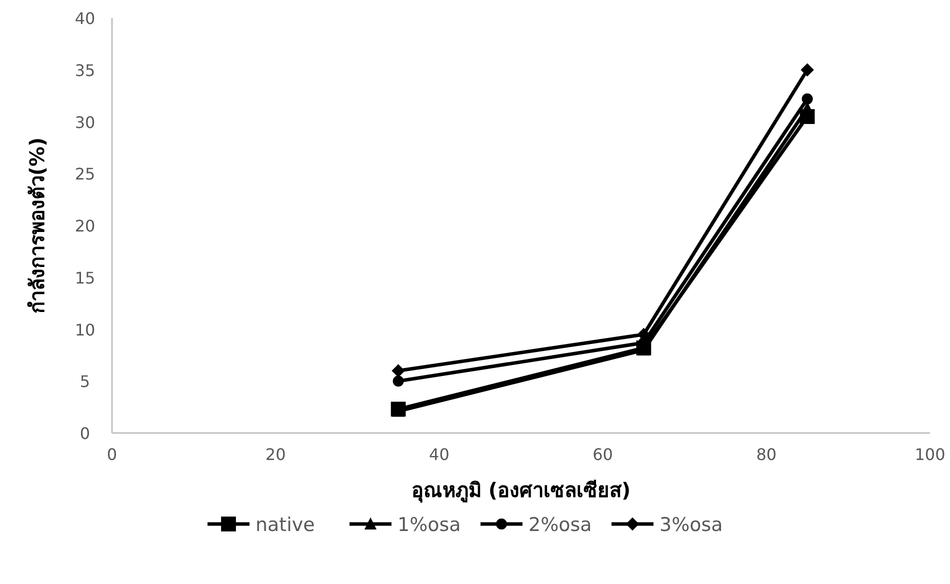 The image size is (950, 584). What do you see at coordinates (285, 525) in the screenshot?
I see `legend-label: native` at bounding box center [285, 525].